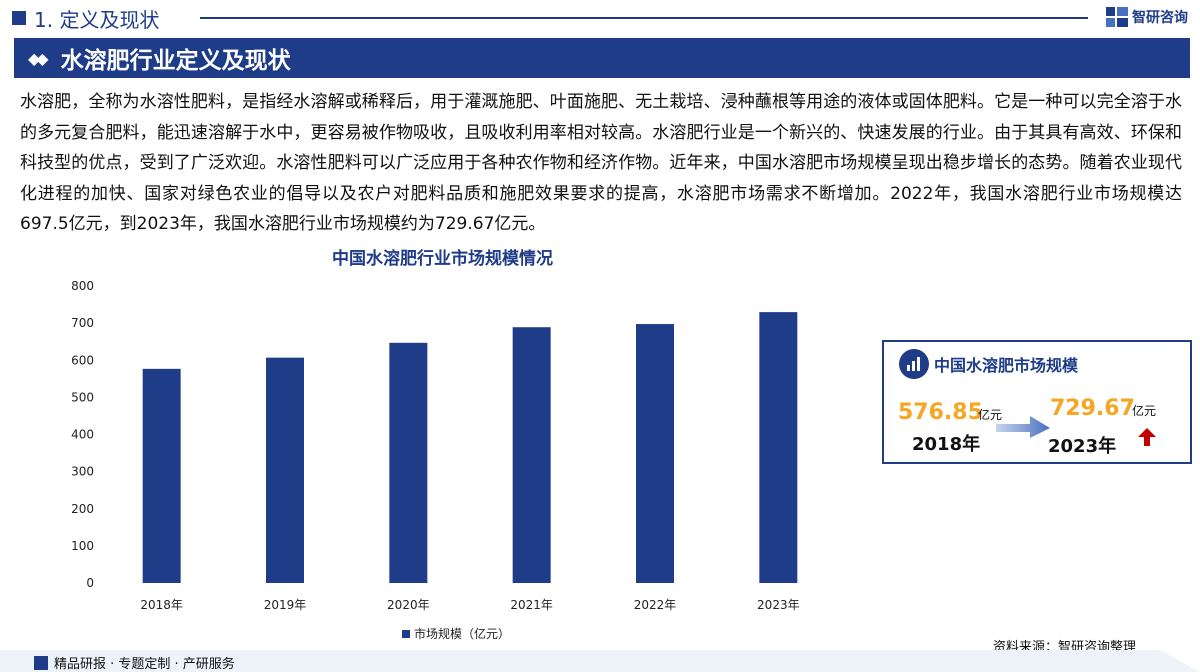  Describe the element at coordinates (914, 364) in the screenshot. I see `chart-badge-icon` at that location.